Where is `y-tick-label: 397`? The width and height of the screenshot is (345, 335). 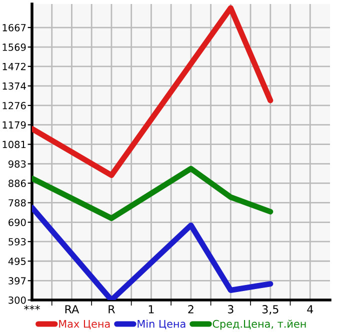
y-tick-label: 397 is located at coordinates (17, 280).